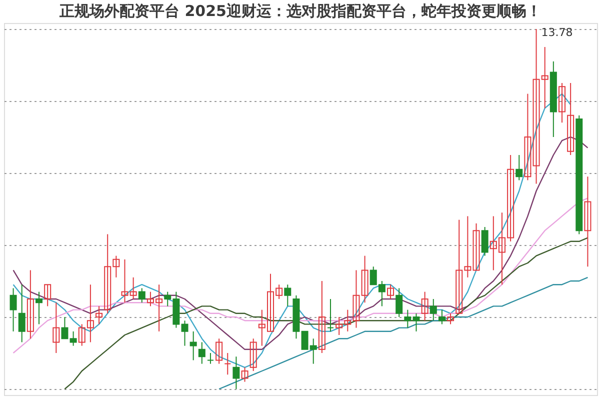 This screenshot has height=399, width=601. What do you see at coordinates (300, 11) in the screenshot?
I see `chart-title: 正规场外配资平台 2025迎财运：选对股指配资平台，蛇年投资更顺畅！` at bounding box center [300, 11].